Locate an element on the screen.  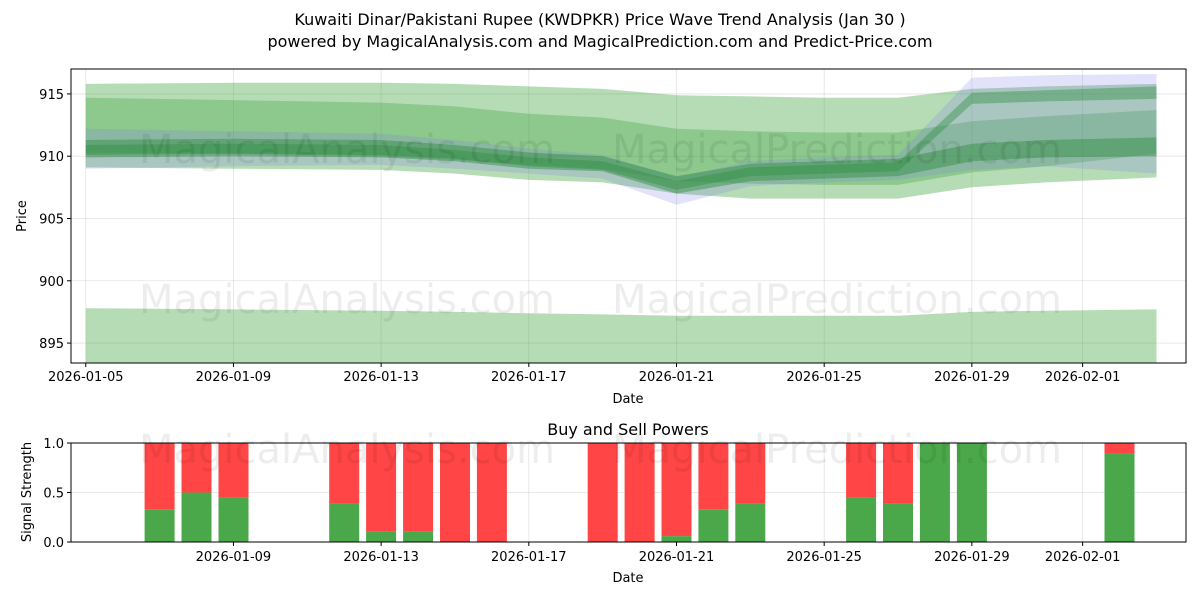
price-x-label: Date is located at coordinates (627, 399).